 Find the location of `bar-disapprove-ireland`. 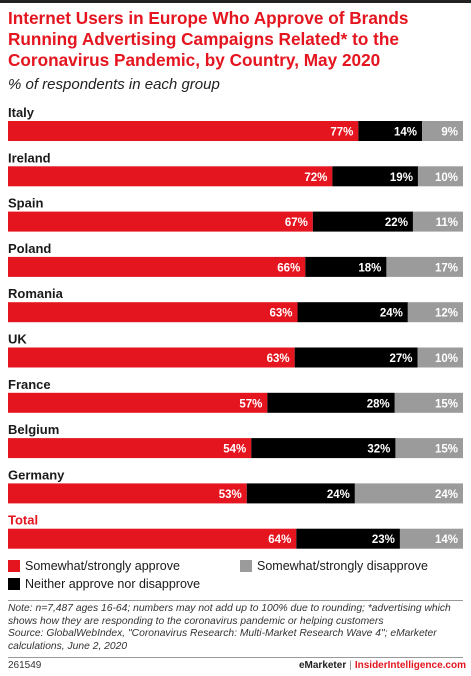

bar-disapprove-ireland is located at coordinates (440, 176).